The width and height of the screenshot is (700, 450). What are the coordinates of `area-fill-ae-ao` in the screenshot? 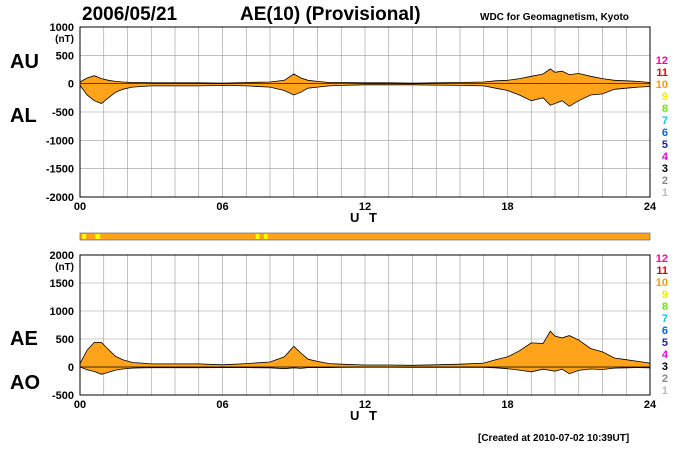 It's located at (365, 353).